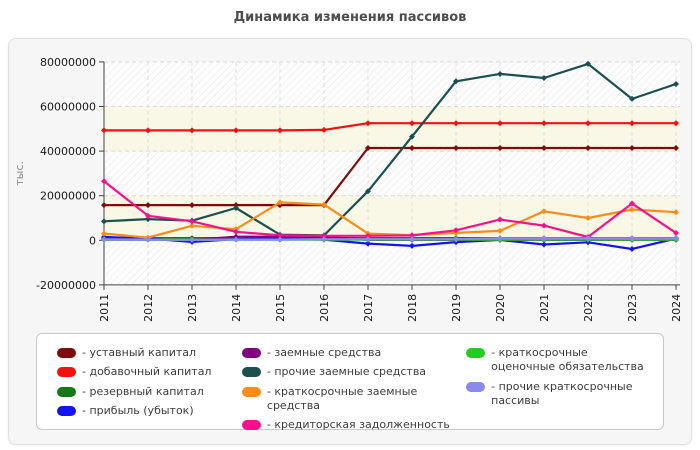  Describe the element at coordinates (544, 308) in the screenshot. I see `x-axis-label: 2021` at that location.